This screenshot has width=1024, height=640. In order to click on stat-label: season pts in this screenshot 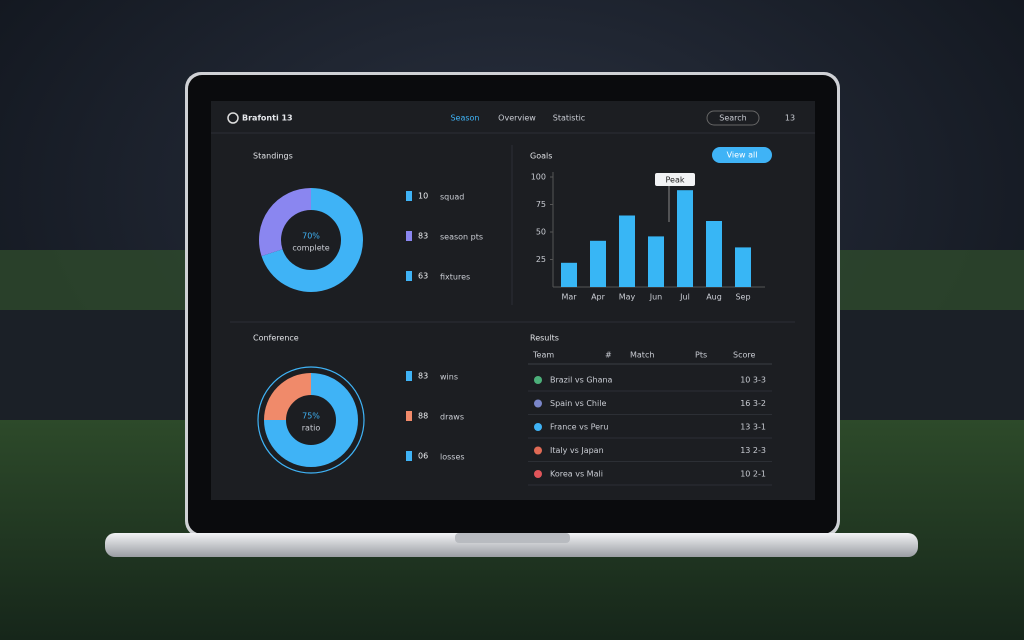, I will do `click(461, 237)`.